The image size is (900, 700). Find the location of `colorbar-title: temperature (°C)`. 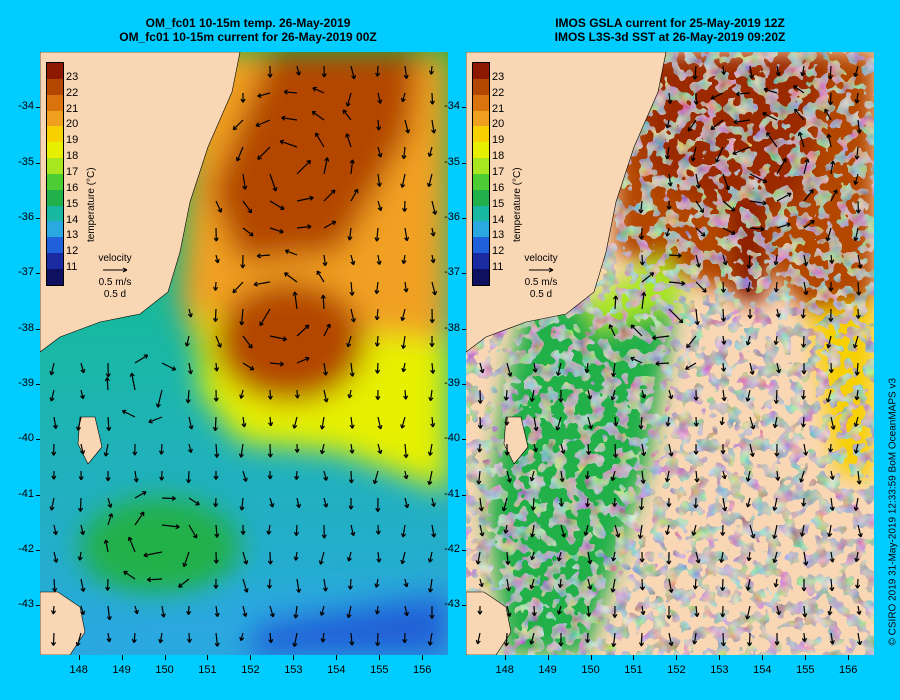

colorbar-title: temperature (°C) is located at coordinates (517, 204).